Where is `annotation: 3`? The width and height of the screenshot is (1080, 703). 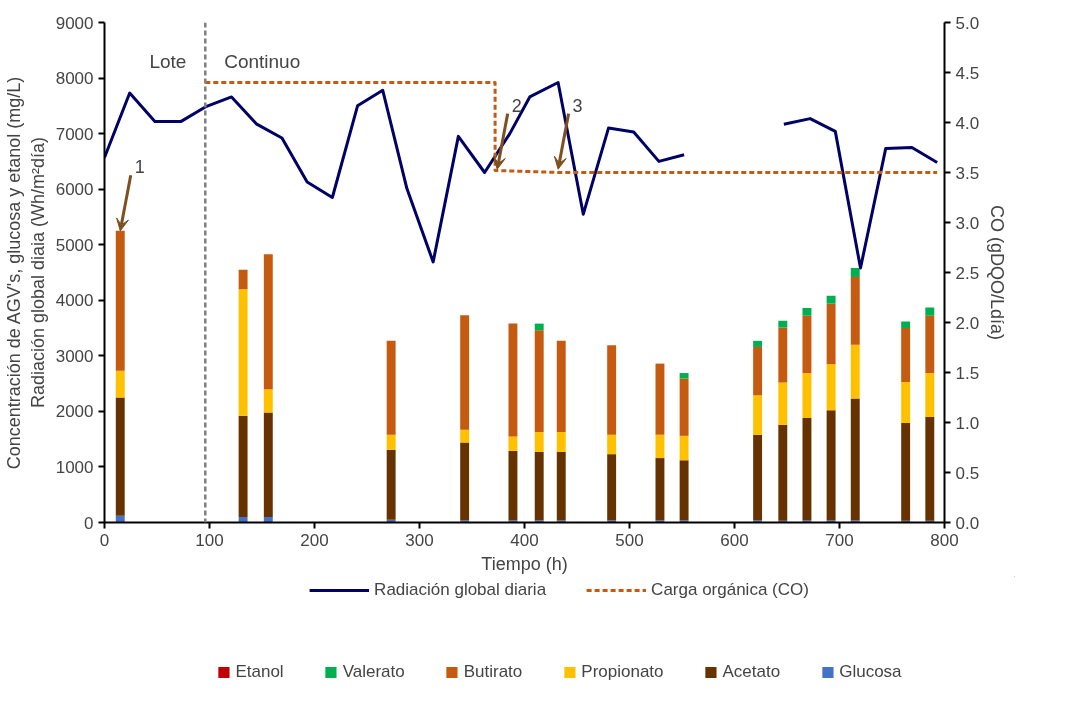 annotation: 3 is located at coordinates (577, 105).